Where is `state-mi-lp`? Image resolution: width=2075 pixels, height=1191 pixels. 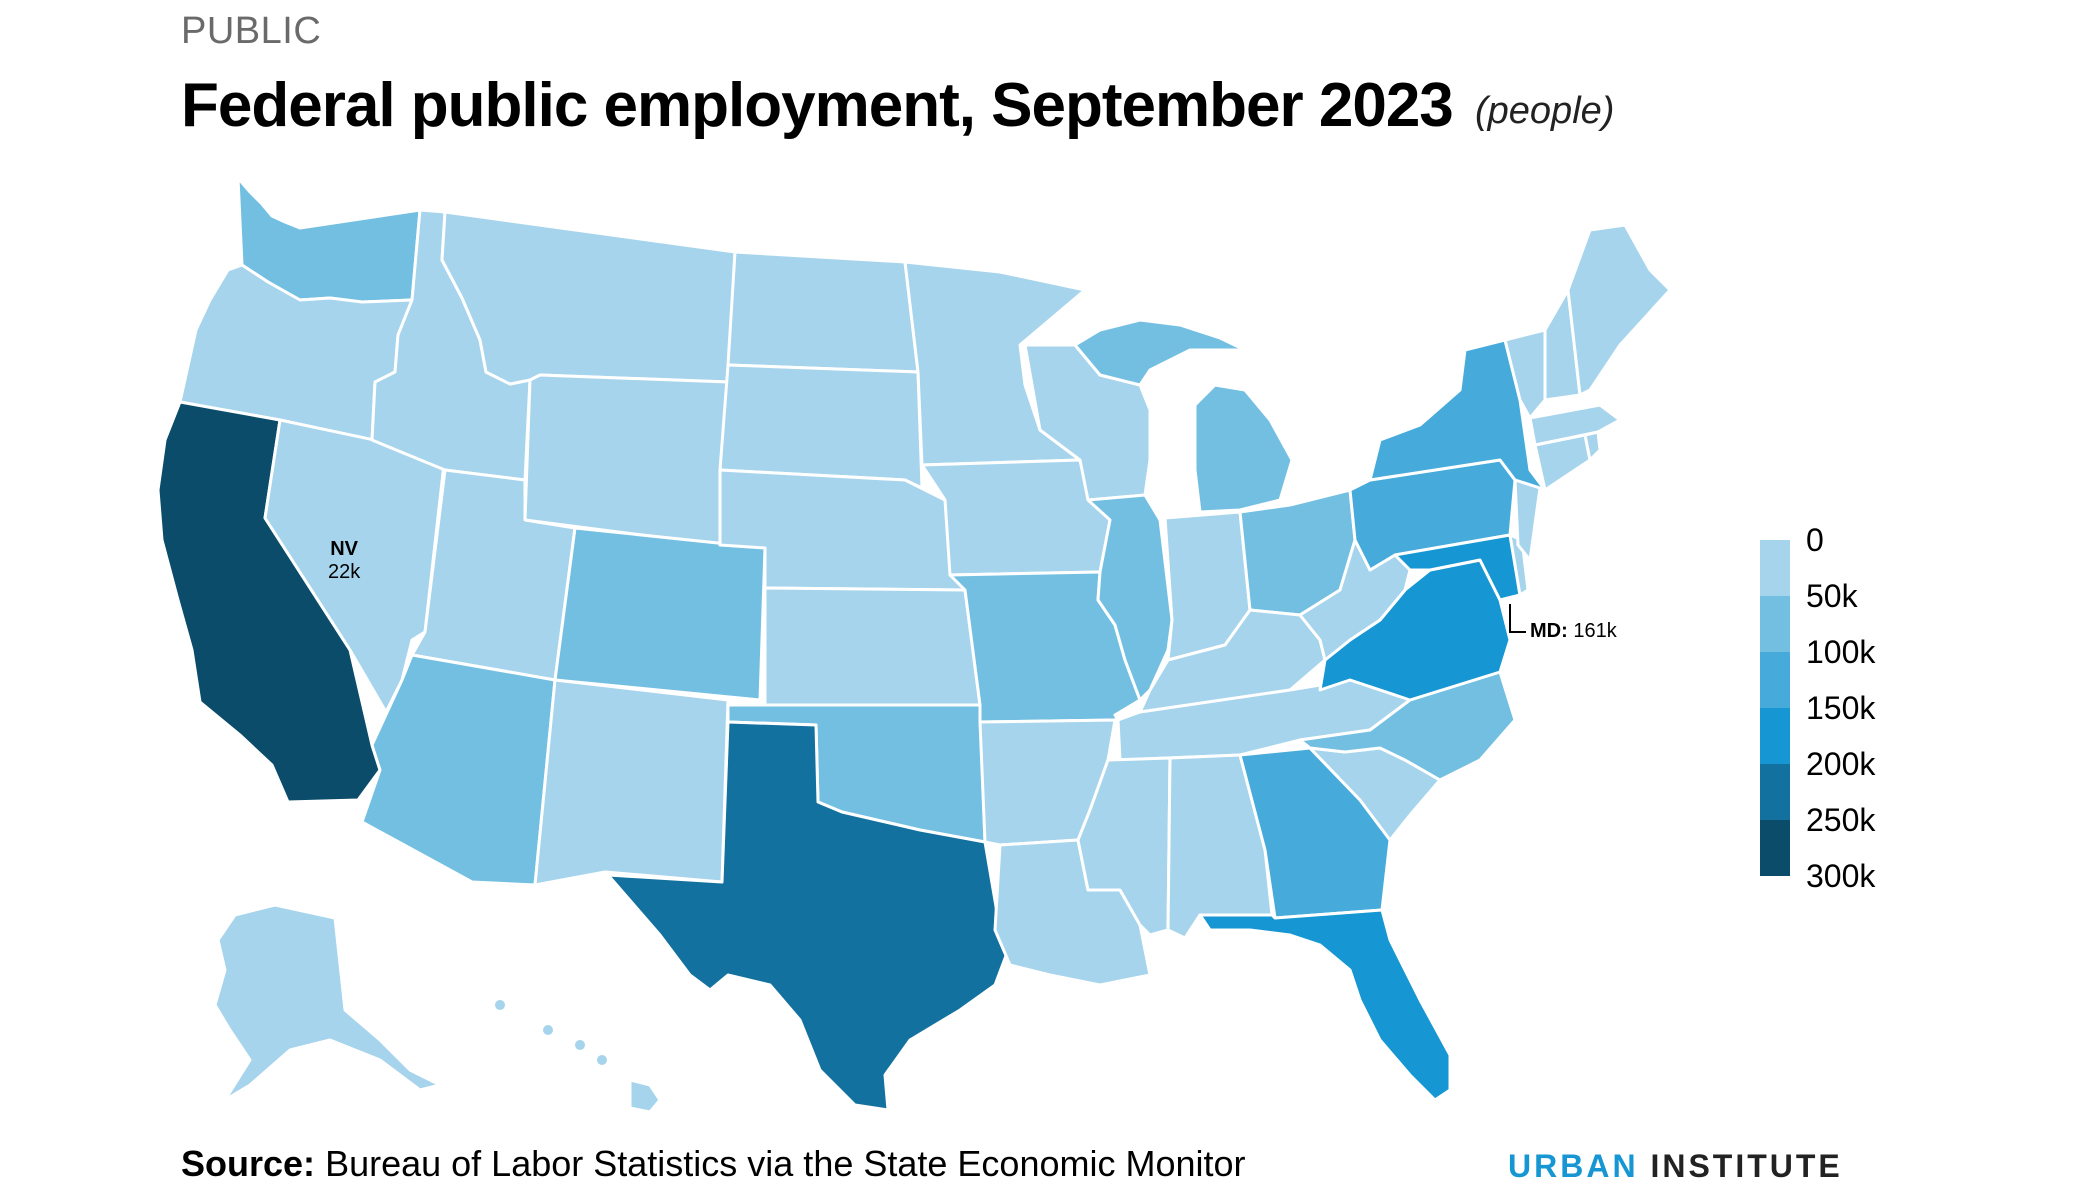 state-mi-lp is located at coordinates (1243, 448).